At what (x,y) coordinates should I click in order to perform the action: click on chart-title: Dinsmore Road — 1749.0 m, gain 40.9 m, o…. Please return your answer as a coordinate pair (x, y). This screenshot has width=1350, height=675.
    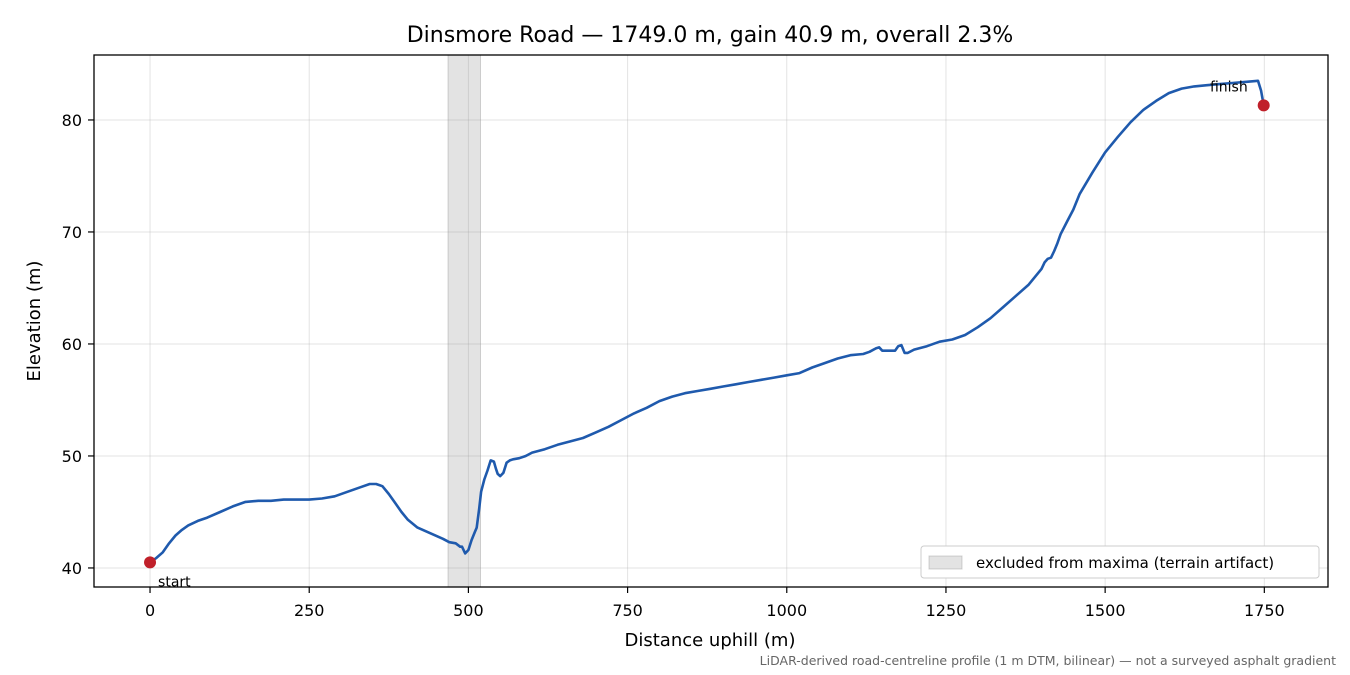
    Looking at the image, I should click on (710, 35).